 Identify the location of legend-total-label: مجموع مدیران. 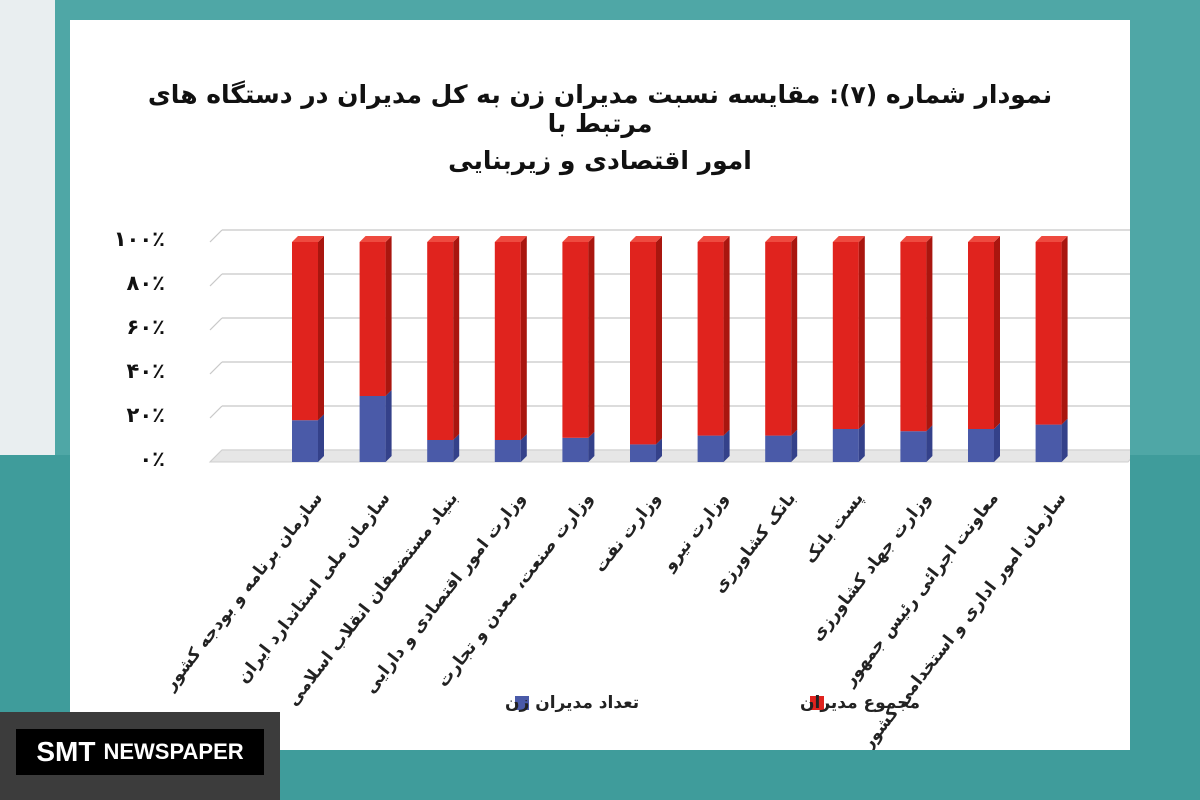
(860, 703).